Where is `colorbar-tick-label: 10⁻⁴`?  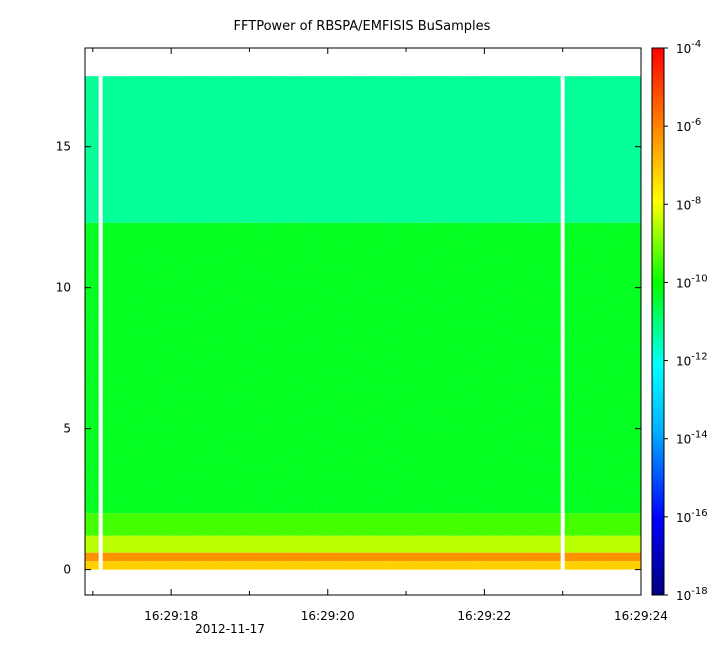 colorbar-tick-label: 10⁻⁴ is located at coordinates (688, 47).